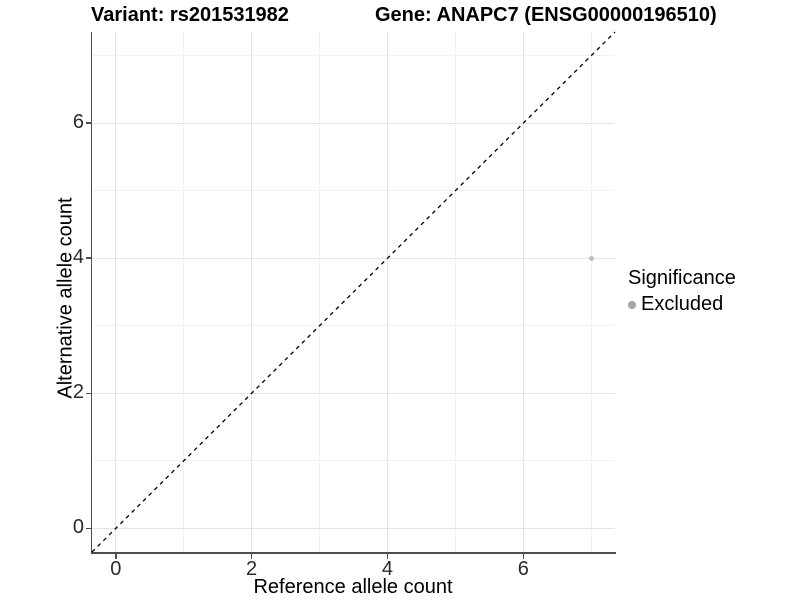 The image size is (800, 600). What do you see at coordinates (591, 258) in the screenshot?
I see `data-point` at bounding box center [591, 258].